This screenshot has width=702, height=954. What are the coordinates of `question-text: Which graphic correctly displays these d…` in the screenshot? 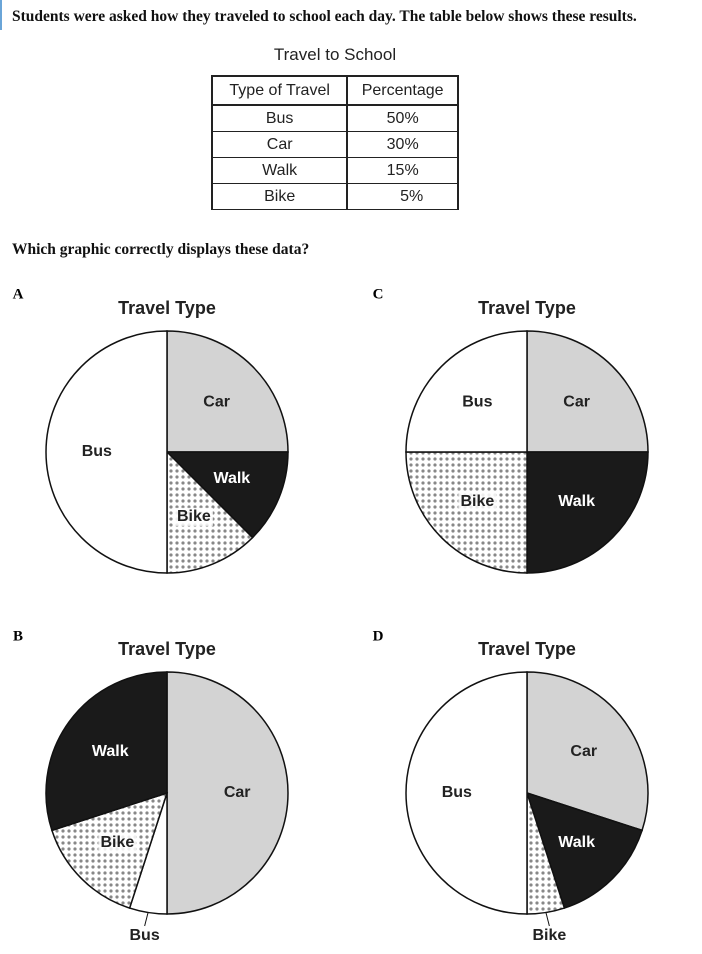 It's located at (161, 249).